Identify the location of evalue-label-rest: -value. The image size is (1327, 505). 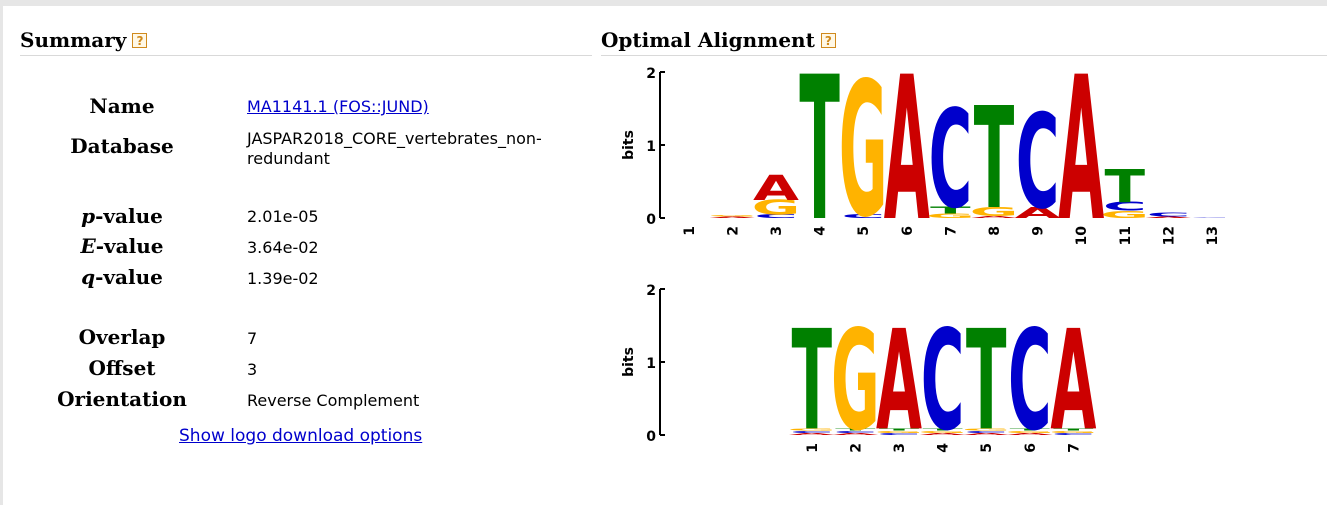
(129, 246).